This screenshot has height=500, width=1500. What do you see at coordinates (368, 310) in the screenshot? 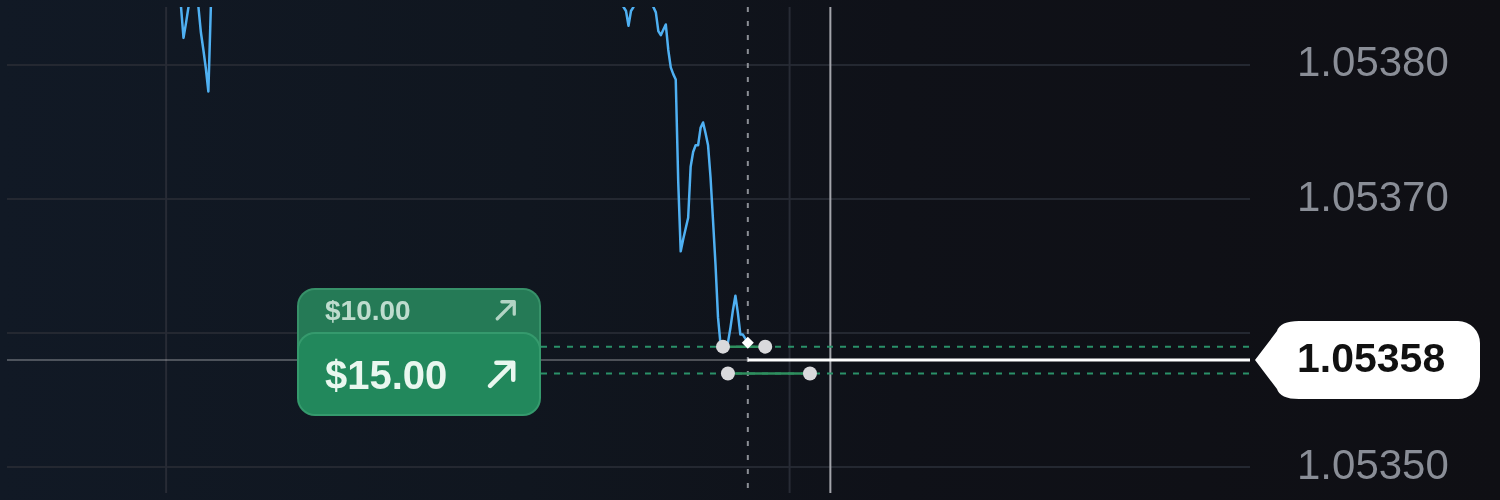
I see `annotation: $10.00` at bounding box center [368, 310].